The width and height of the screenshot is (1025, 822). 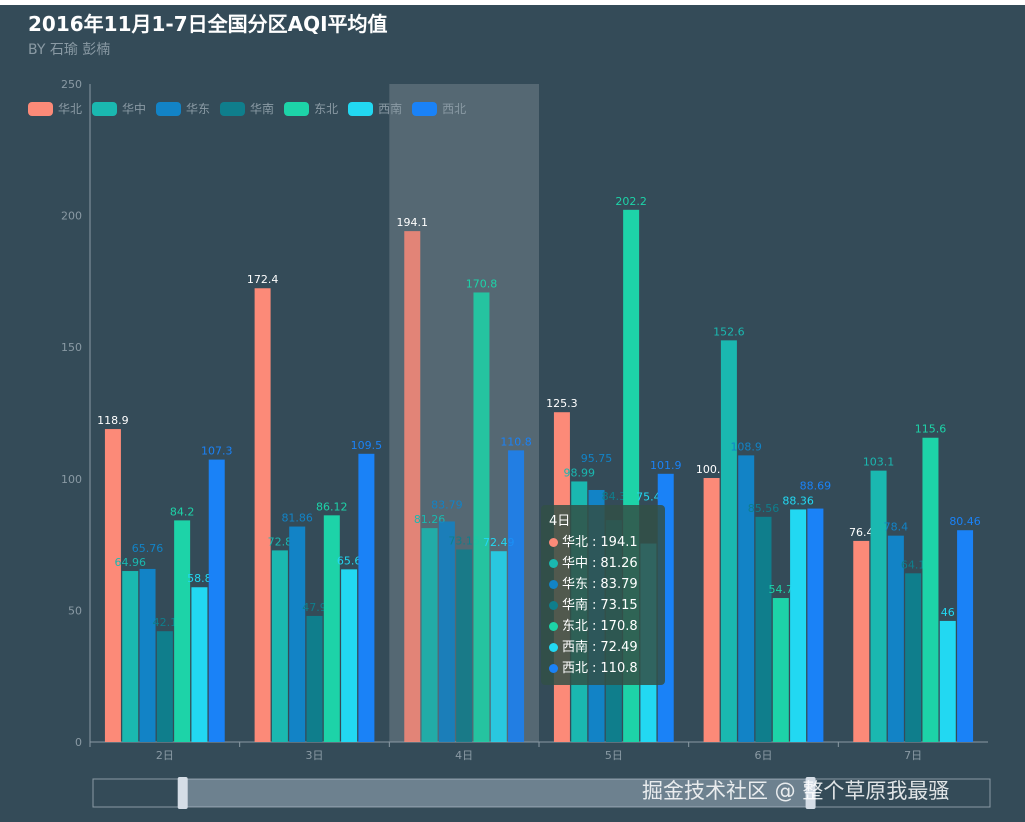 What do you see at coordinates (439, 108) in the screenshot?
I see `legend-item-西北: 西北` at bounding box center [439, 108].